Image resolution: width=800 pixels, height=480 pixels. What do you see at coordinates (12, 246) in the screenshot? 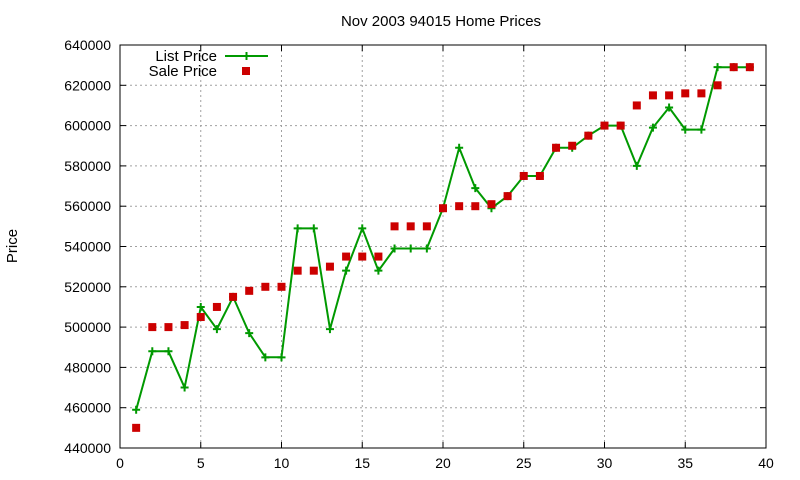
I see `y-axis-label: Price` at bounding box center [12, 246].